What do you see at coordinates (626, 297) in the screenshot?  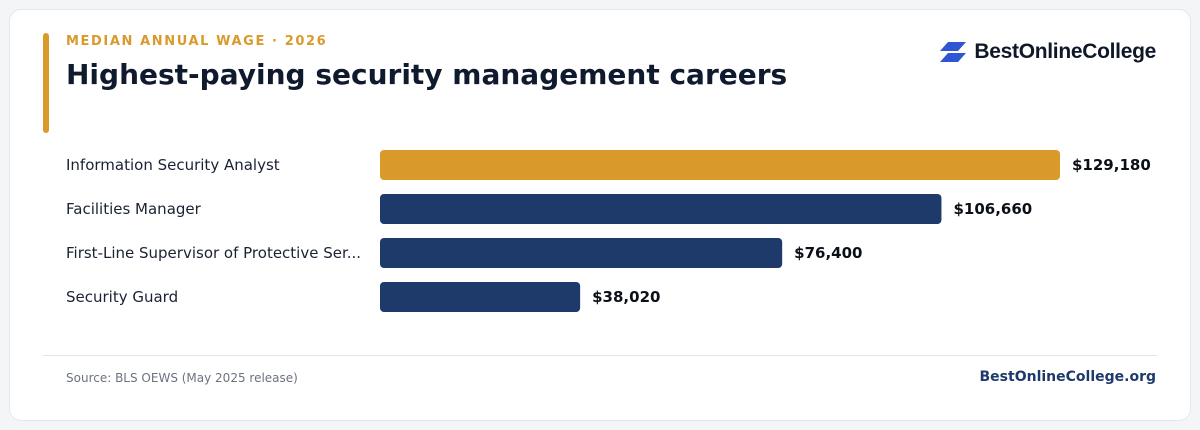 I see `value-label: $38,020` at bounding box center [626, 297].